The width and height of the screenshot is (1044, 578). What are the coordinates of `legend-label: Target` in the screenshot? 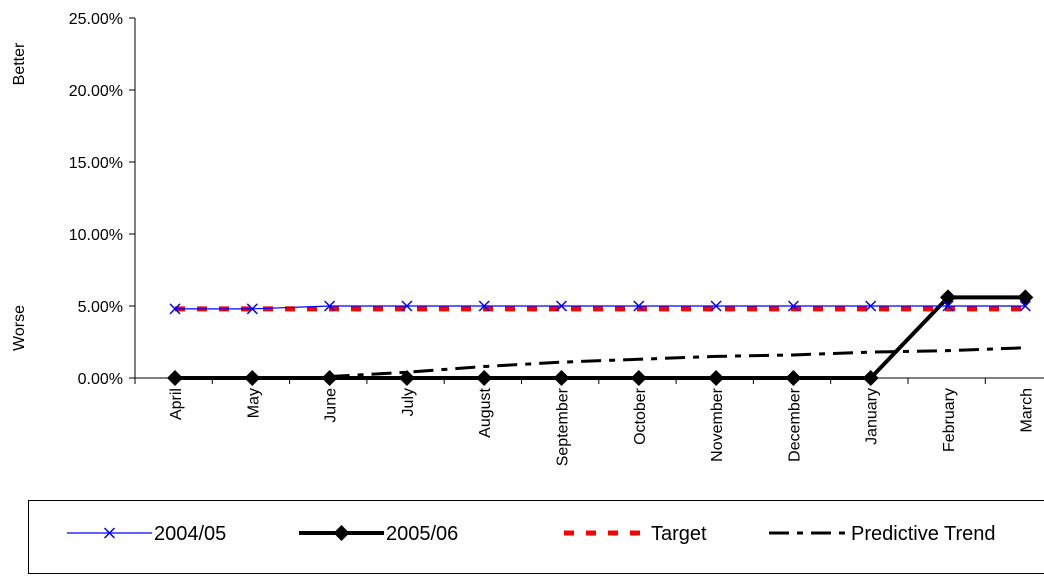 It's located at (679, 534).